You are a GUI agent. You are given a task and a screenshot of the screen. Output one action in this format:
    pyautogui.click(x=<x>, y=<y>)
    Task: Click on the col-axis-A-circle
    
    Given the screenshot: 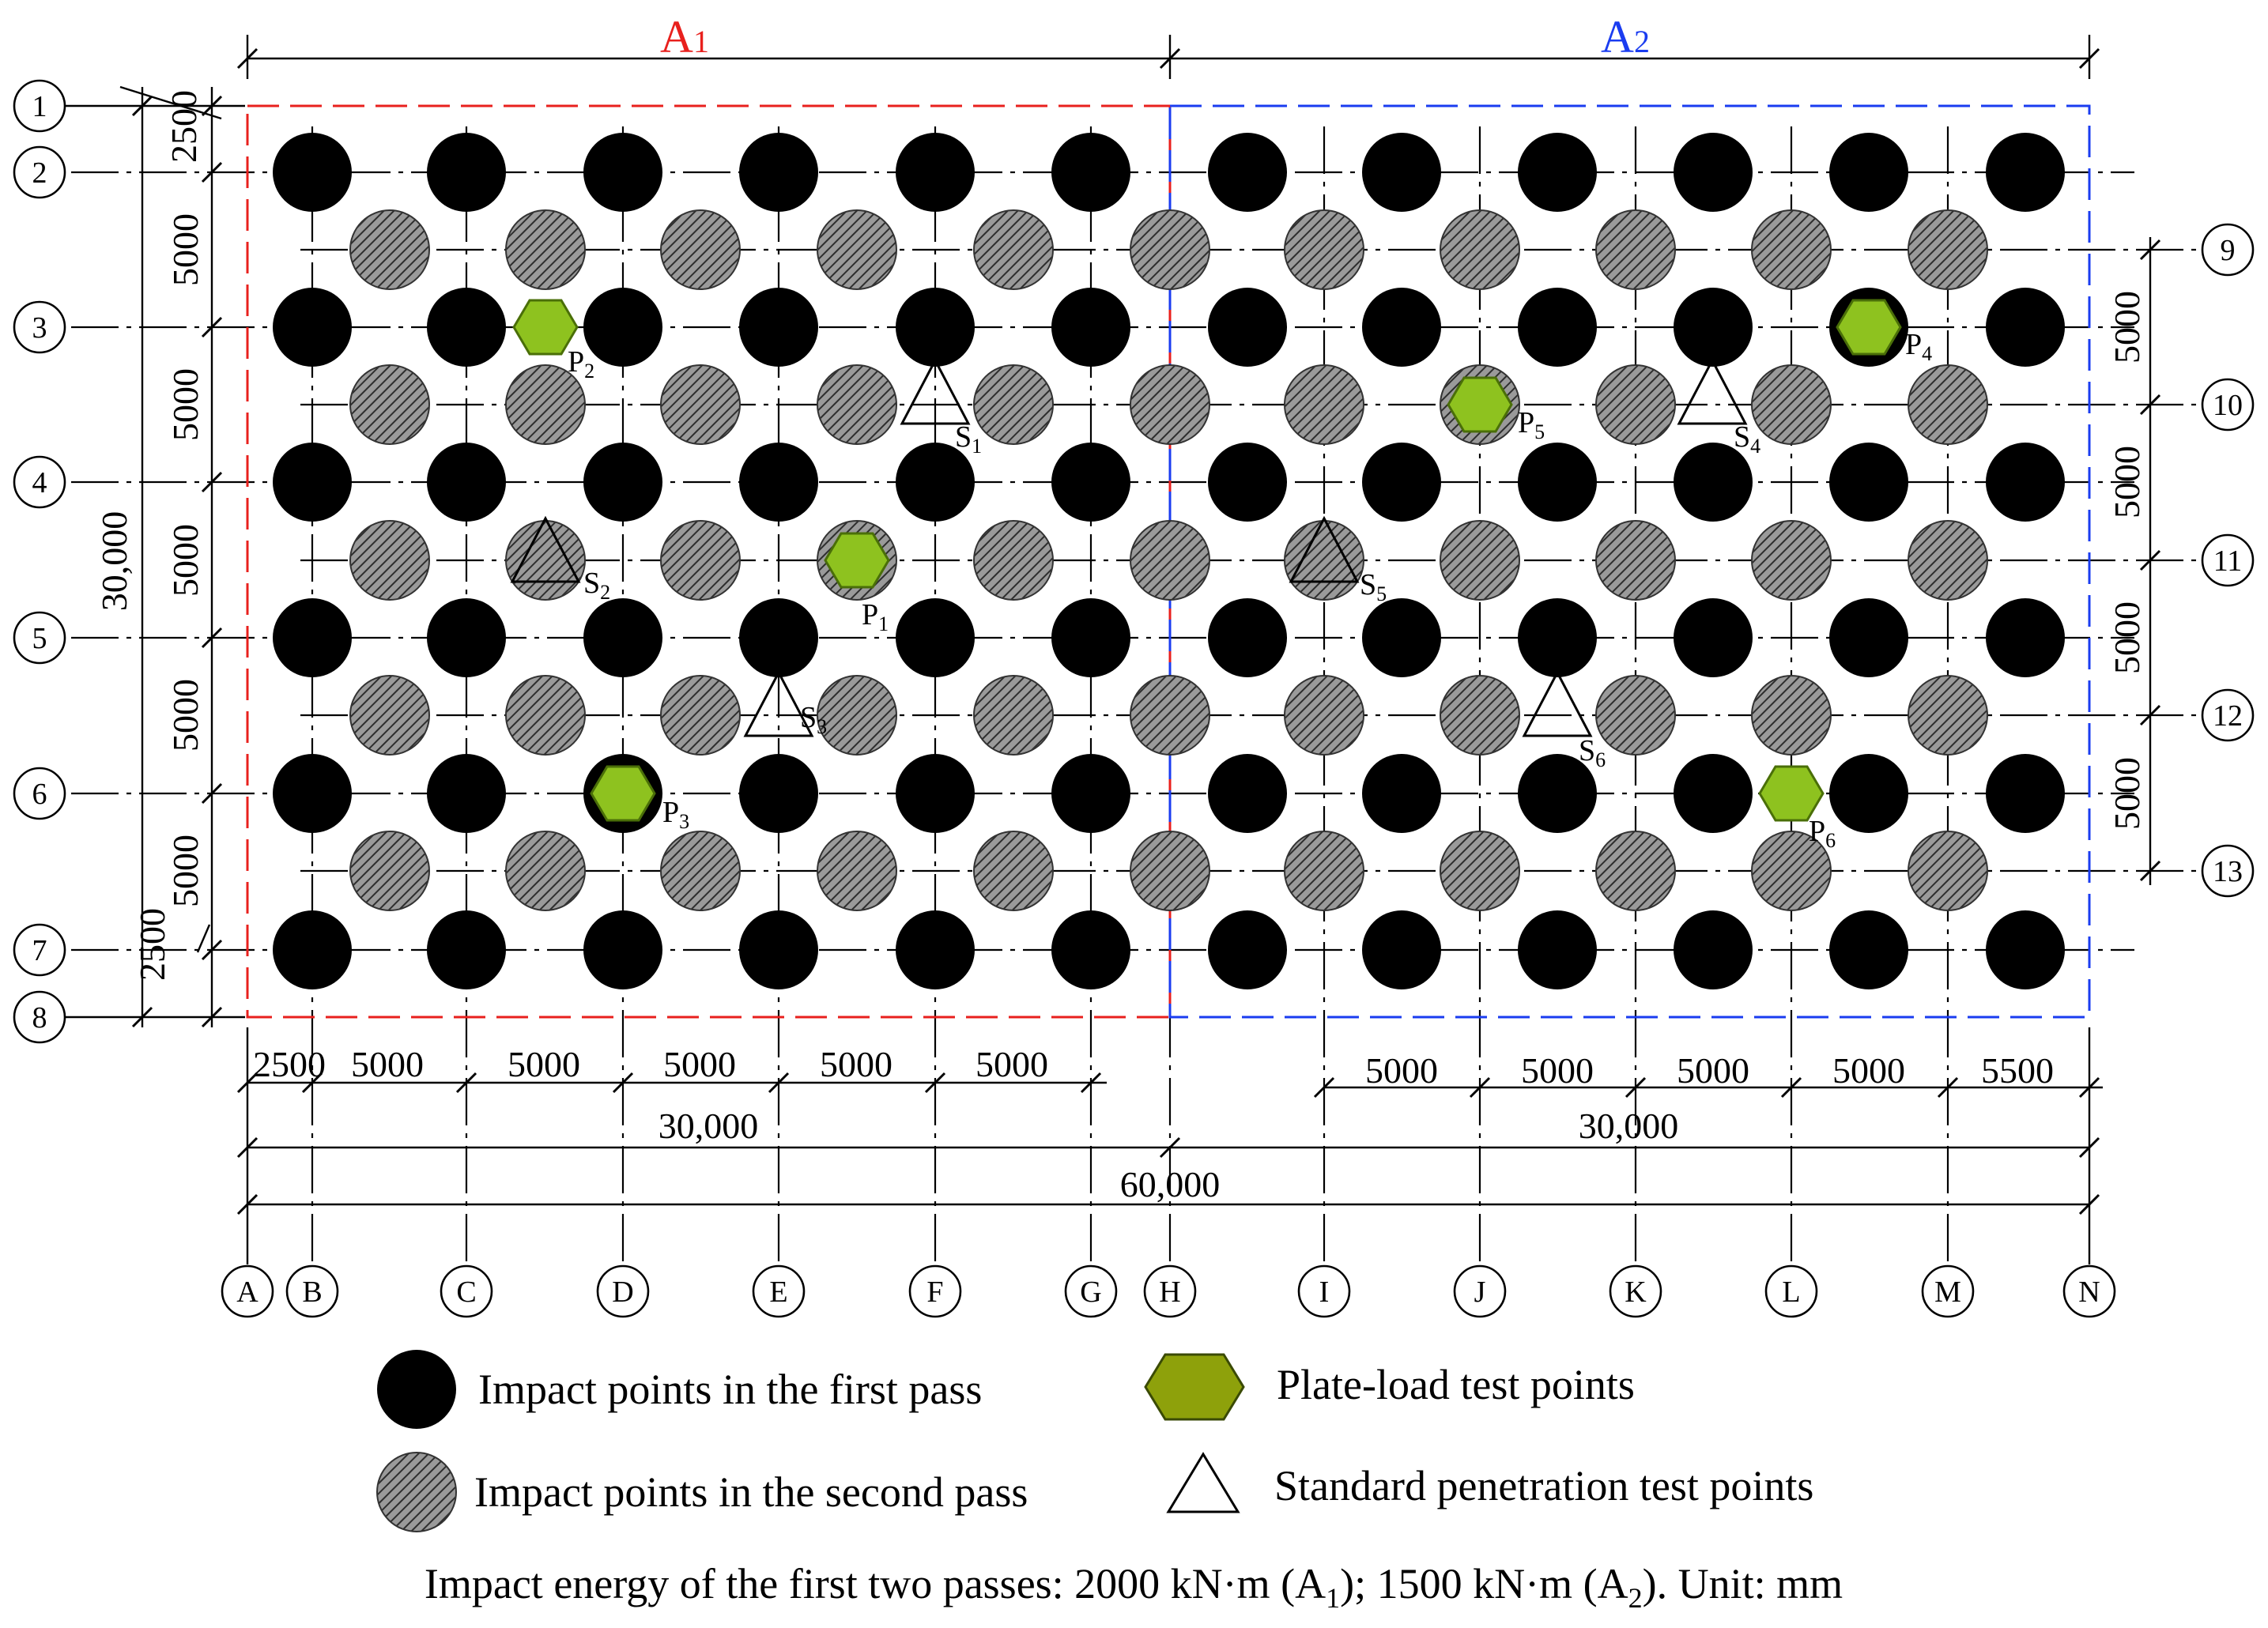 What is the action you would take?
    pyautogui.click(x=247, y=1291)
    